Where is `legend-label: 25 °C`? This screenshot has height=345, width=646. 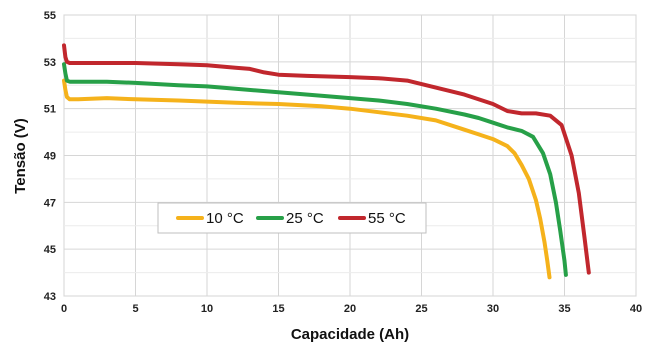 legend-label: 25 °C is located at coordinates (305, 218).